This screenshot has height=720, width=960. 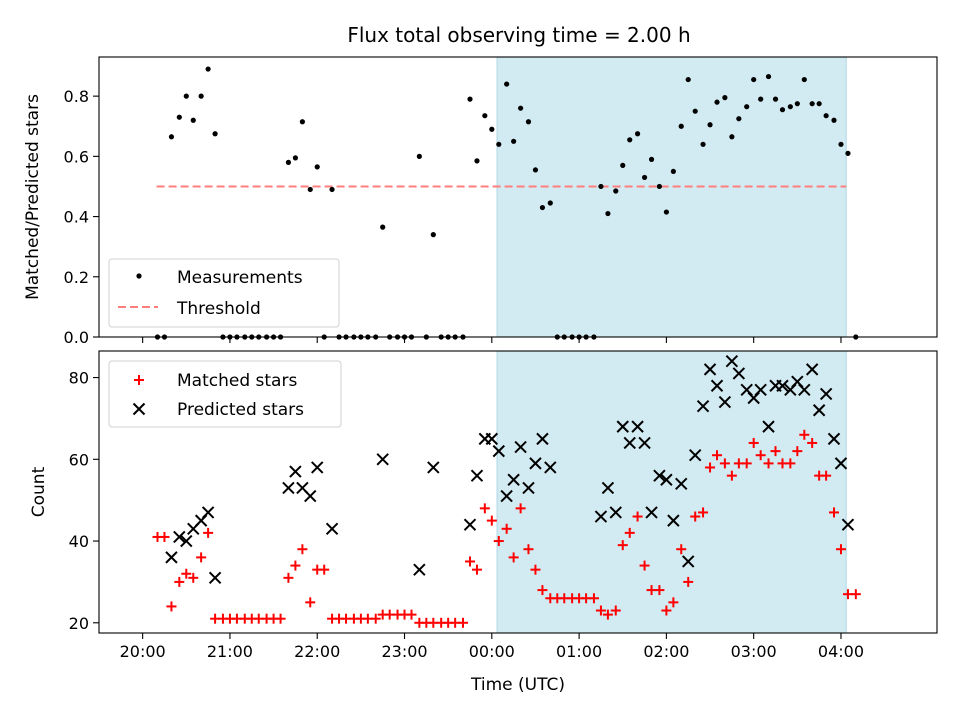 What do you see at coordinates (76, 217) in the screenshot?
I see `ratio-axis-tick-label: 0.4` at bounding box center [76, 217].